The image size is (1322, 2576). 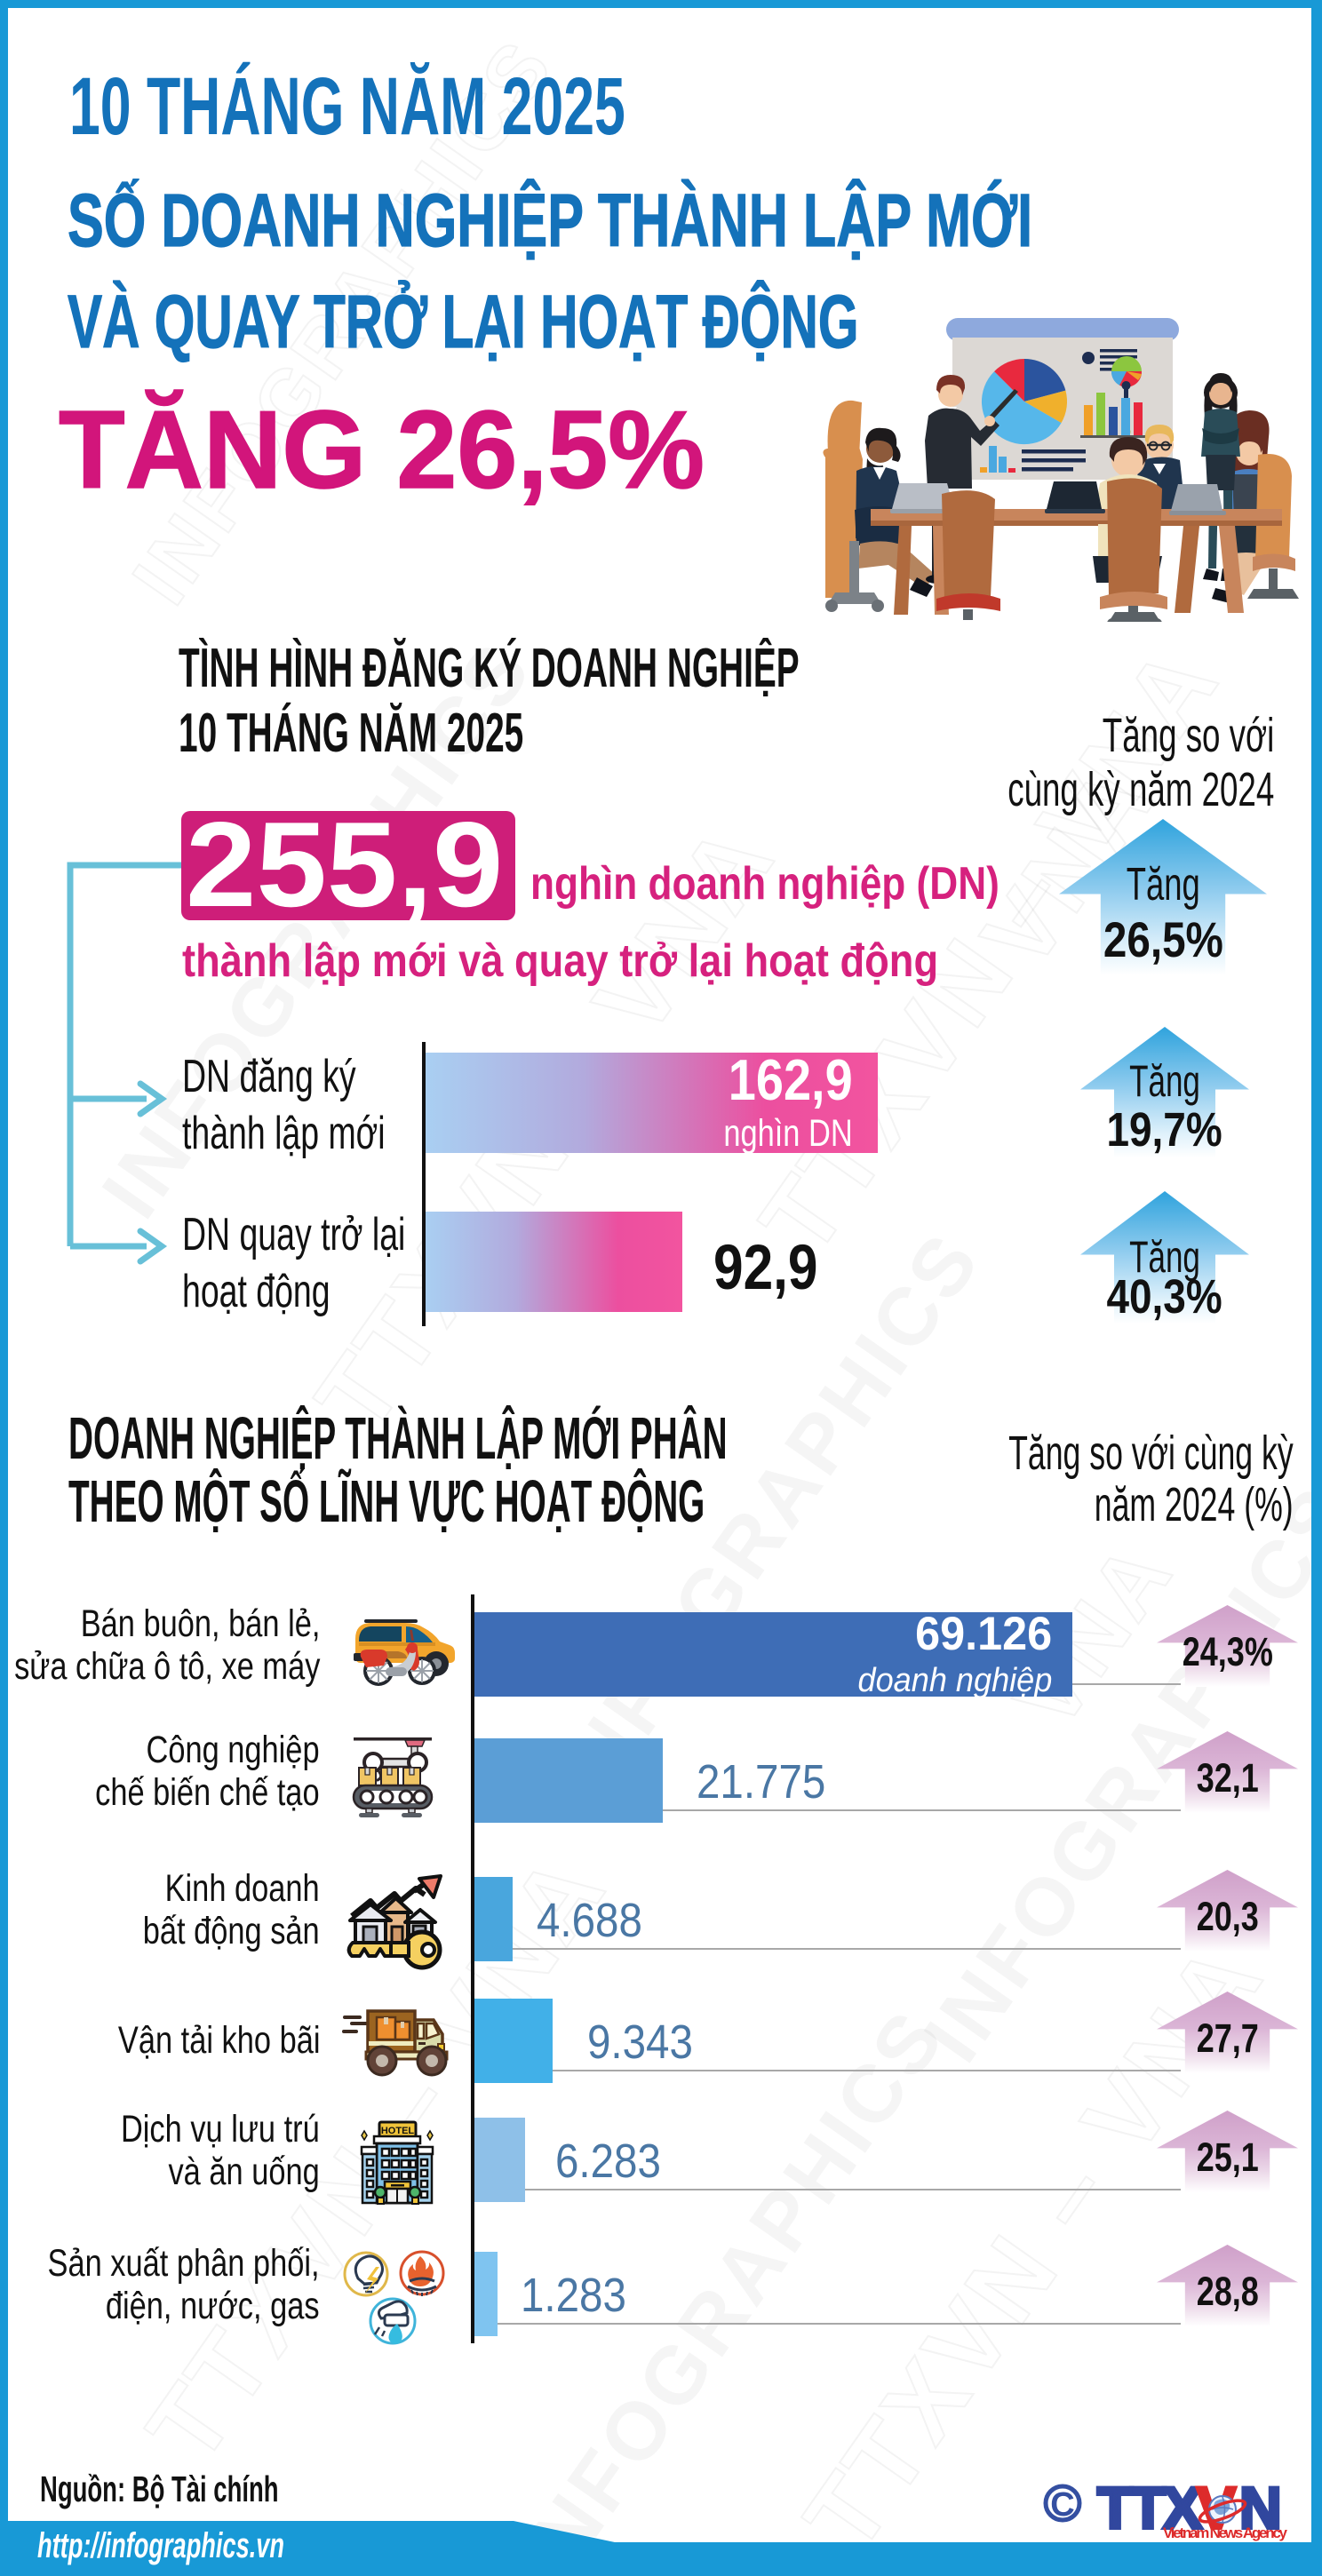 What do you see at coordinates (1062, 2505) in the screenshot?
I see `svg-text: C` at bounding box center [1062, 2505].